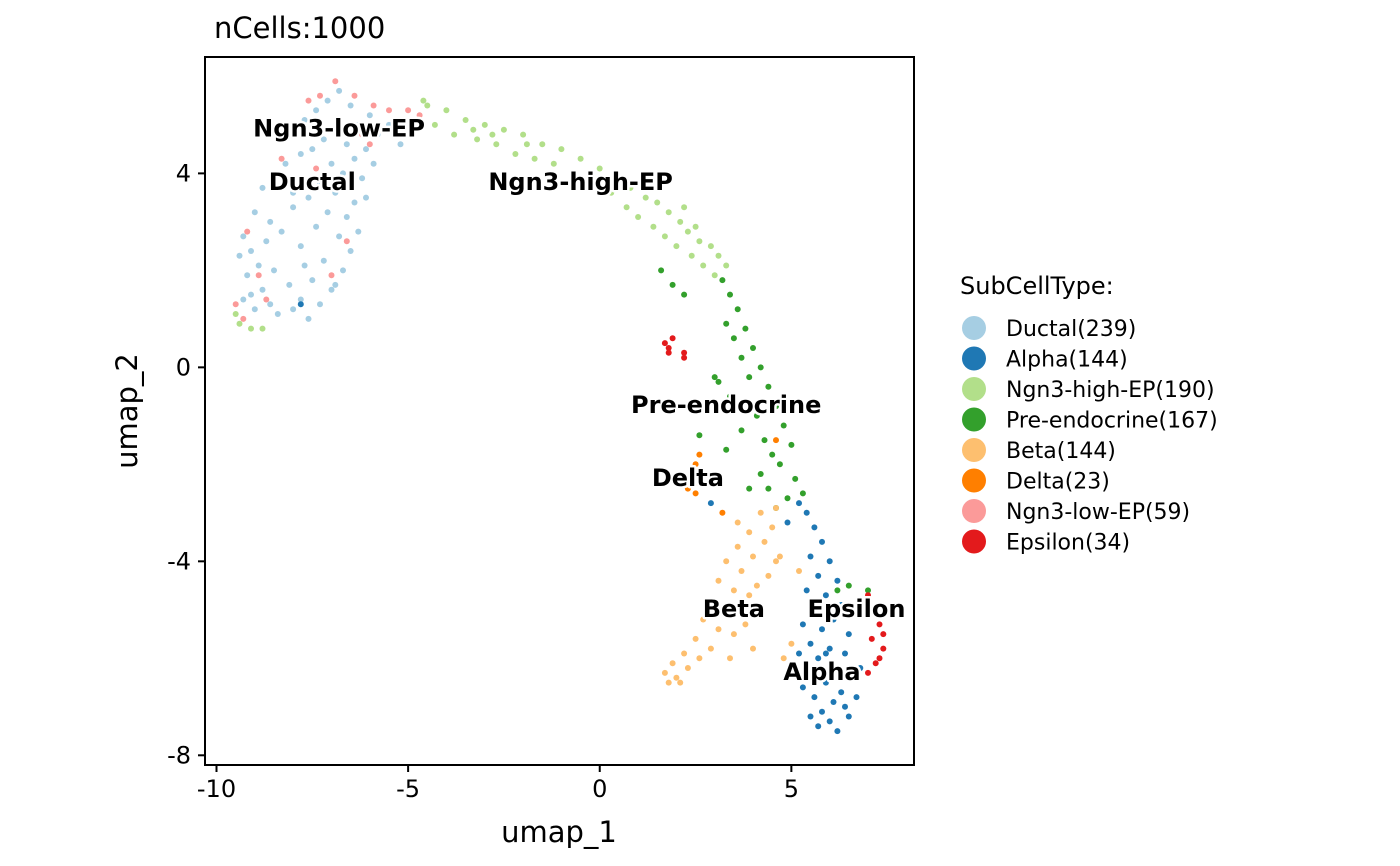 The width and height of the screenshot is (1400, 866). Describe the element at coordinates (857, 609) in the screenshot. I see `cluster-label-7: Epsilon` at that location.